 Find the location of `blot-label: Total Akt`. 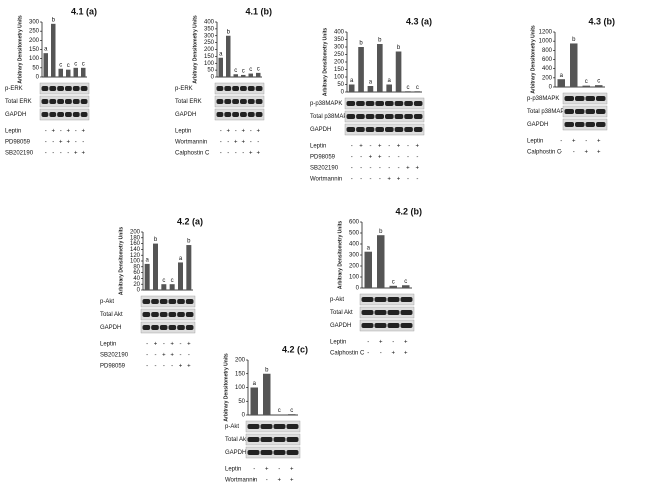

blot-label: Total Akt is located at coordinates (111, 315).